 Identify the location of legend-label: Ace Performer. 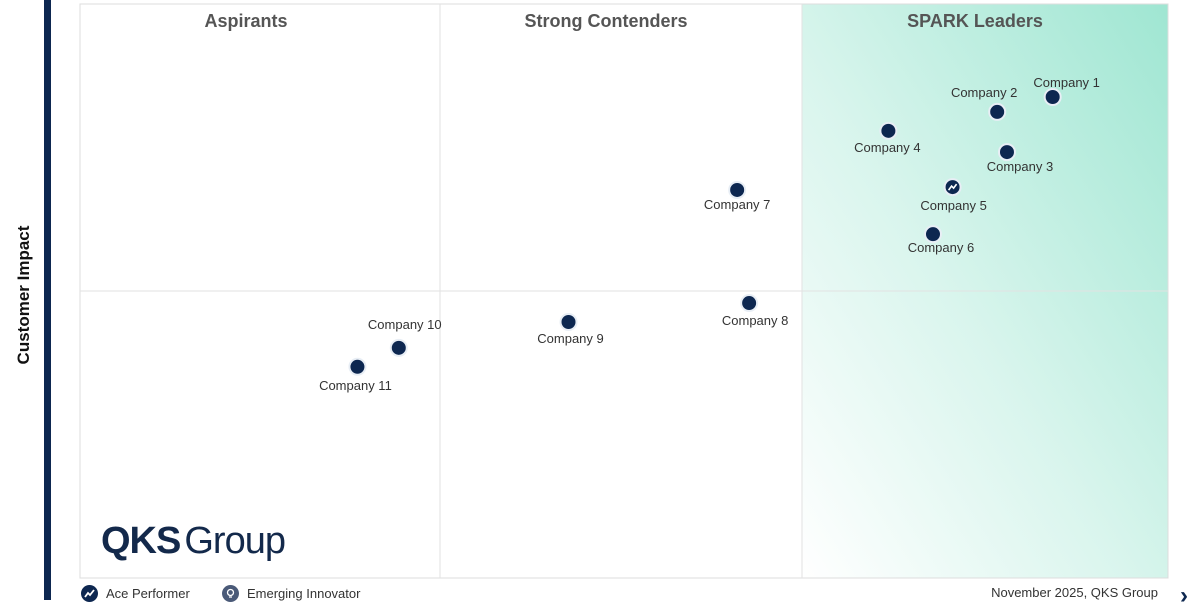
(148, 593).